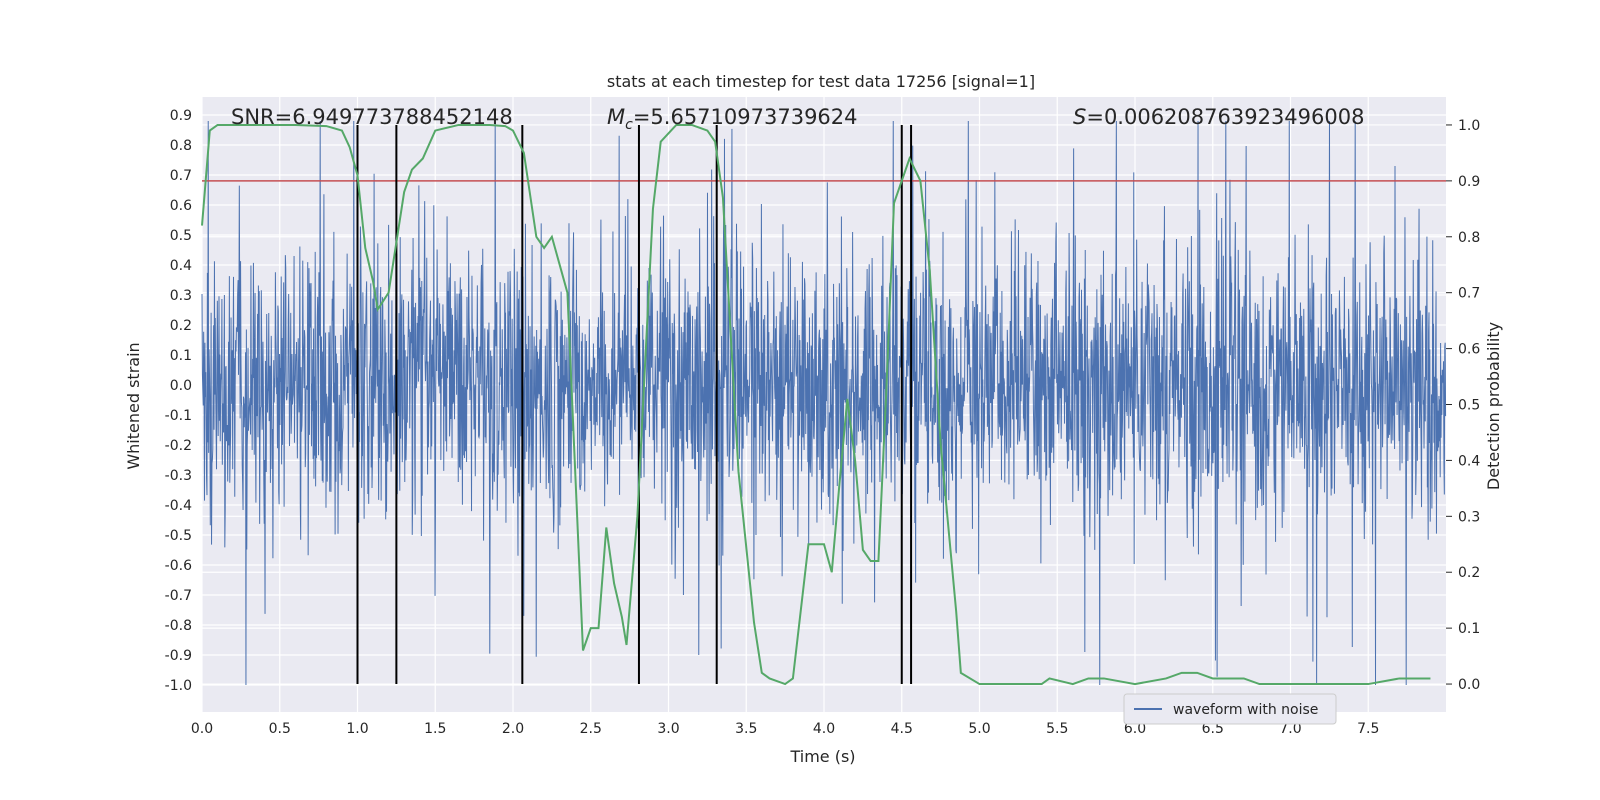  Describe the element at coordinates (181, 116) in the screenshot. I see `y-tick-label: 0.9` at that location.